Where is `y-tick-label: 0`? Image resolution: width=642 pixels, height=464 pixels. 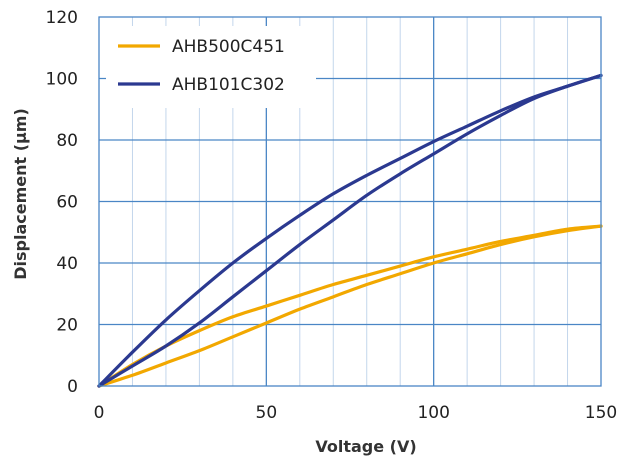 y-tick-label: 0 is located at coordinates (72, 387).